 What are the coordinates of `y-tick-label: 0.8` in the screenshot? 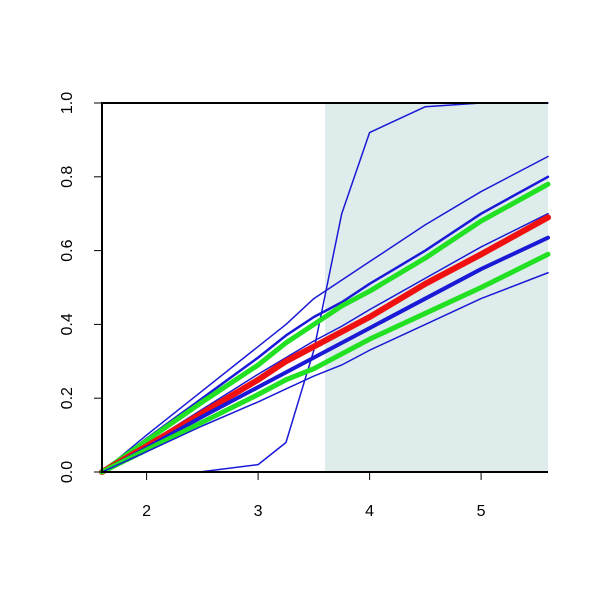 It's located at (67, 177).